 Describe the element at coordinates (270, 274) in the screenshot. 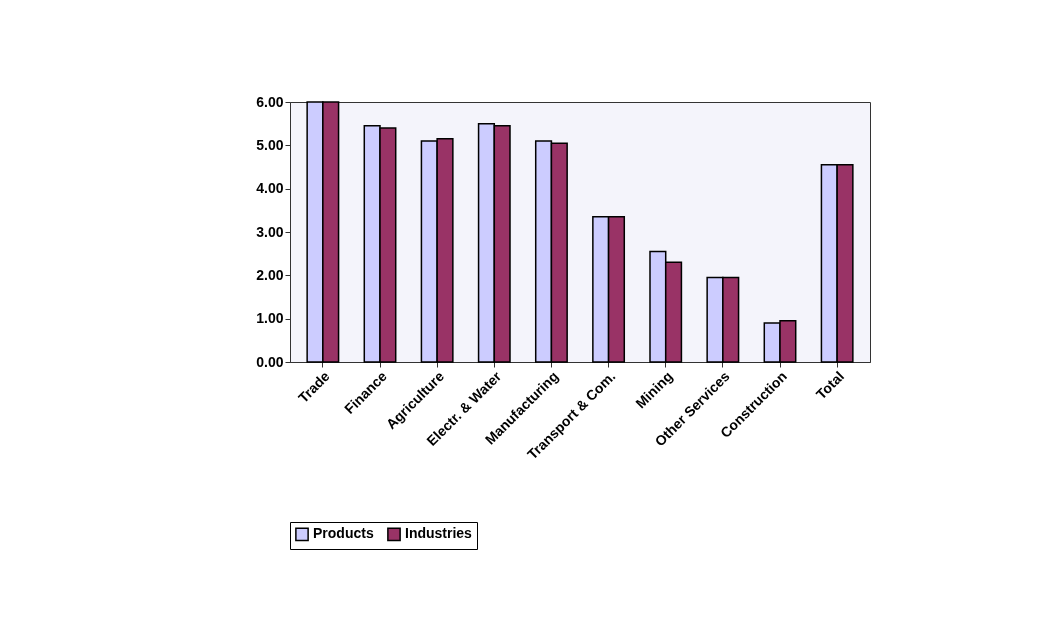

I see `y-tick-label: 2.00` at that location.